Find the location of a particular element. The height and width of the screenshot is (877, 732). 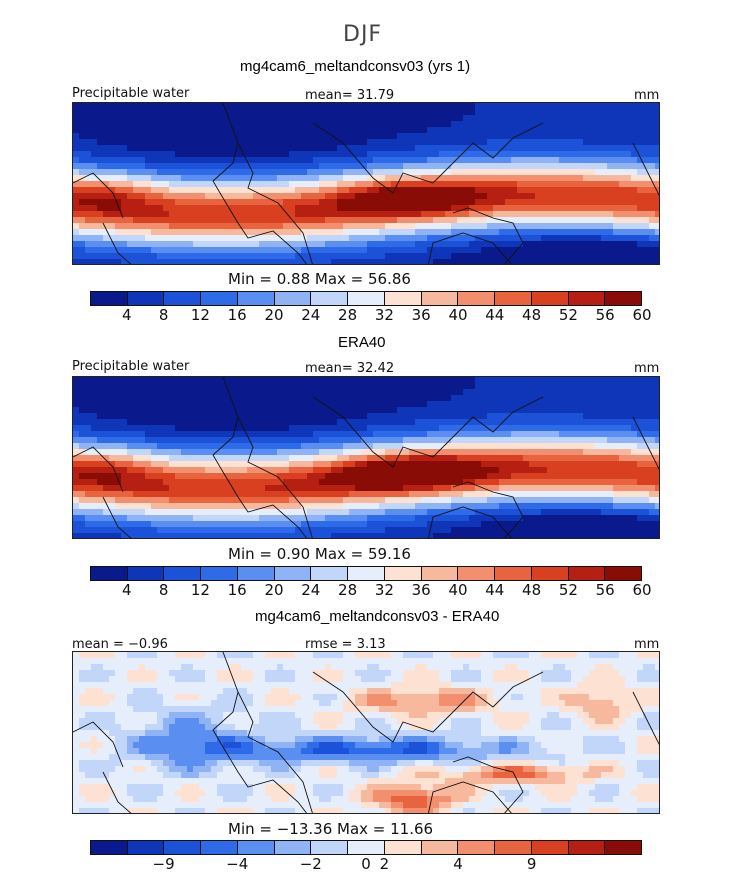

colorbar-tick-label: 16 is located at coordinates (237, 315).